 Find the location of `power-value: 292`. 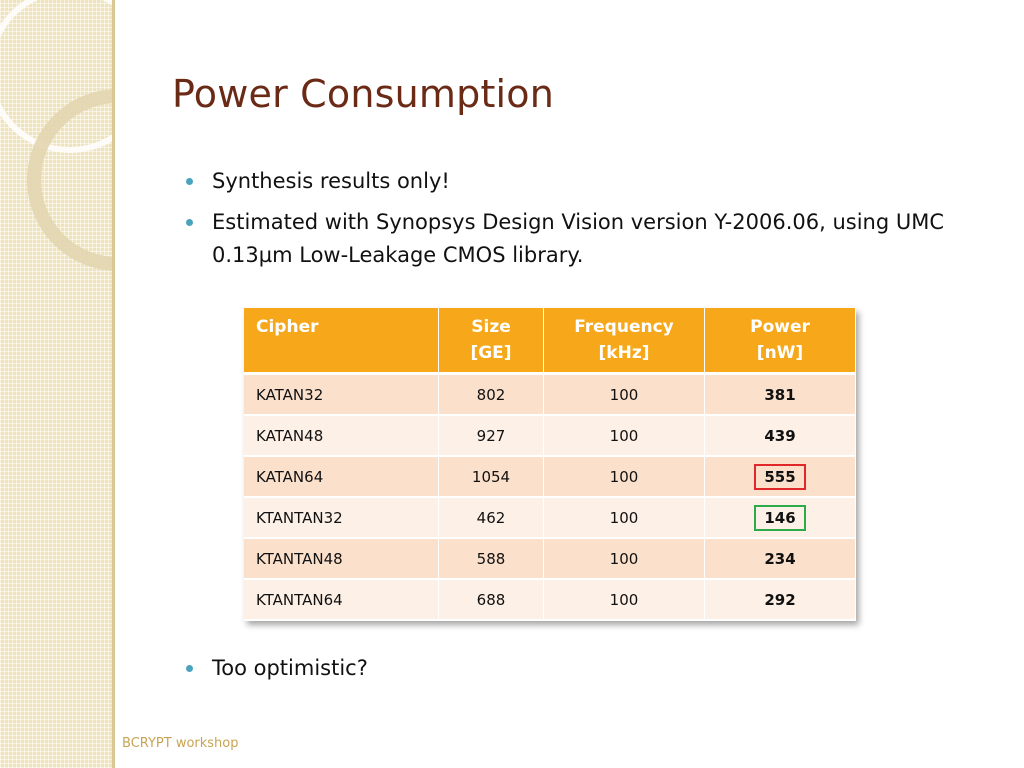

power-value: 292 is located at coordinates (780, 599).